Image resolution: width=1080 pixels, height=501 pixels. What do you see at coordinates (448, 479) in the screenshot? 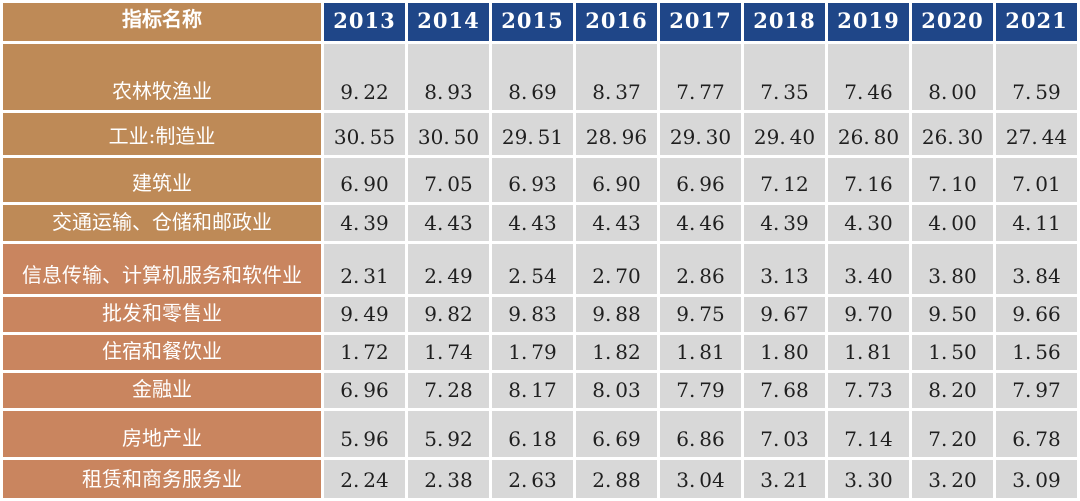
I see `value-cell: 2. 38` at bounding box center [448, 479].